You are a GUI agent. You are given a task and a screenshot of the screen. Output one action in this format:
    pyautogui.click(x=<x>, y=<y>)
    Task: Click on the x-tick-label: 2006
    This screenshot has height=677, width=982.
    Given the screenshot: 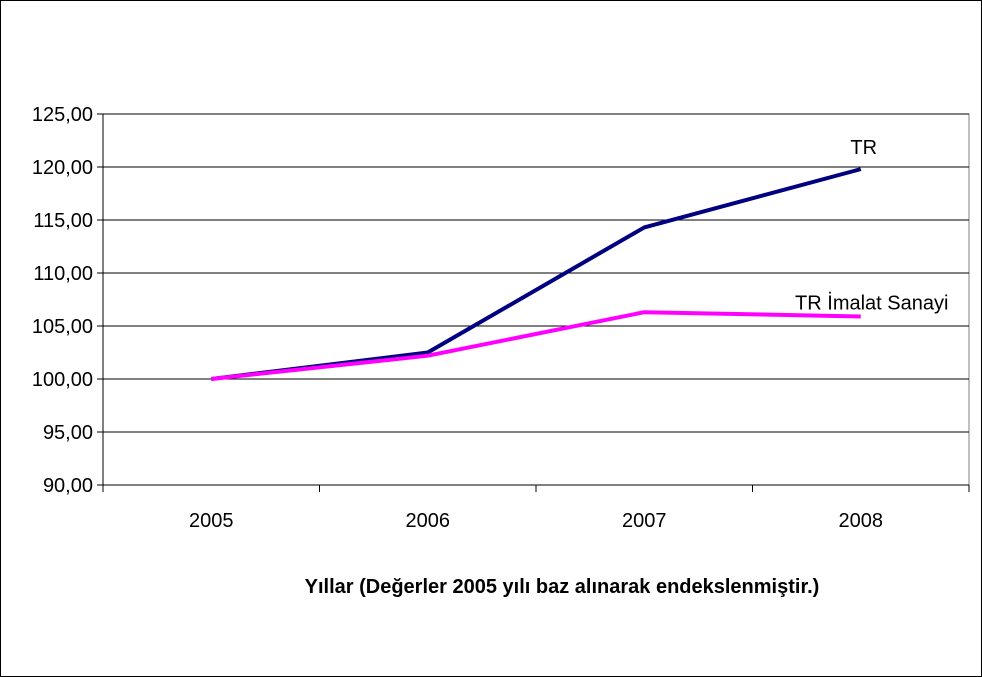 What is the action you would take?
    pyautogui.click(x=428, y=521)
    